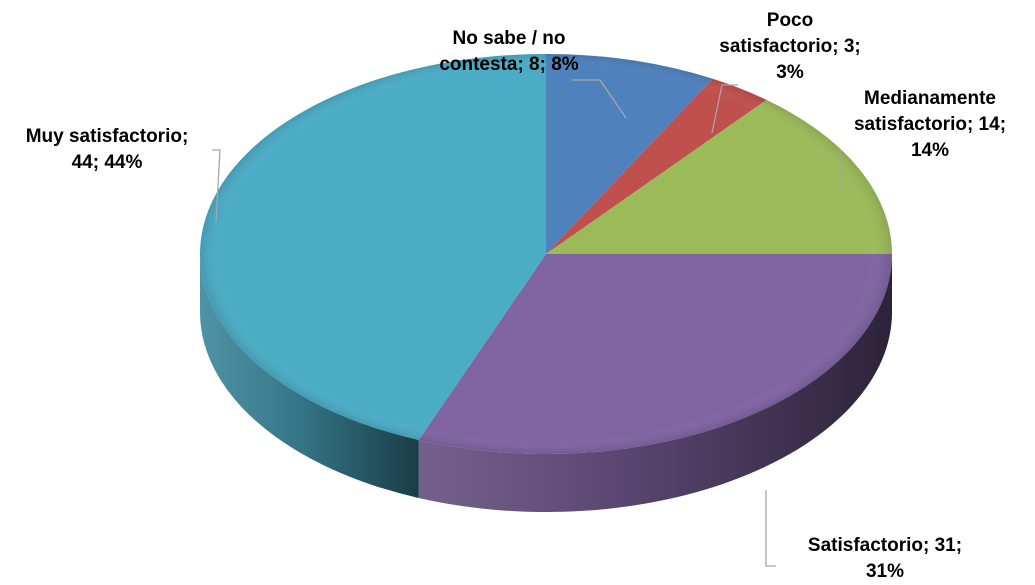 The height and width of the screenshot is (585, 1035). Describe the element at coordinates (790, 46) in the screenshot. I see `data-label-poco-satisfactorio: Poco satisfactorio; 3; 3%` at that location.